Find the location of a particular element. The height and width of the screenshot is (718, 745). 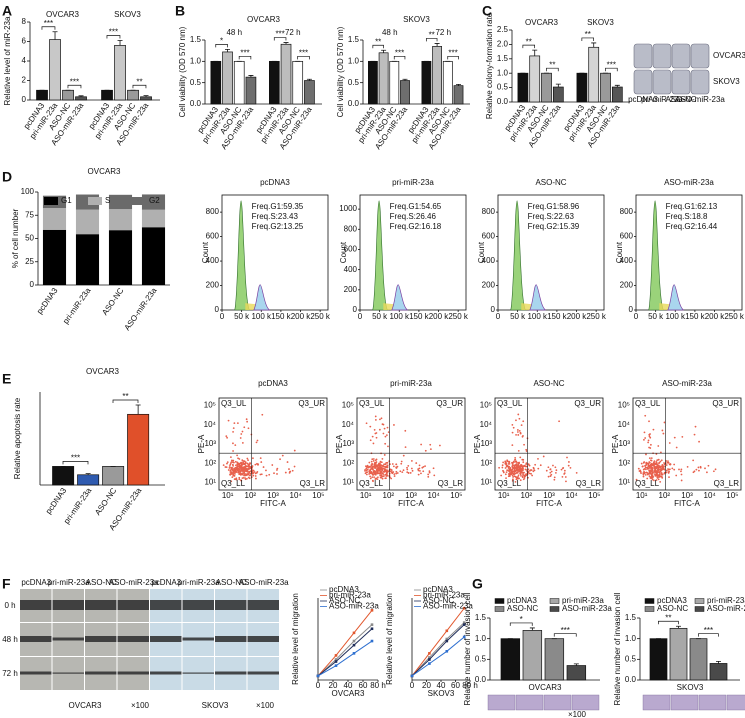

legend-swatch is located at coordinates (139, 201).